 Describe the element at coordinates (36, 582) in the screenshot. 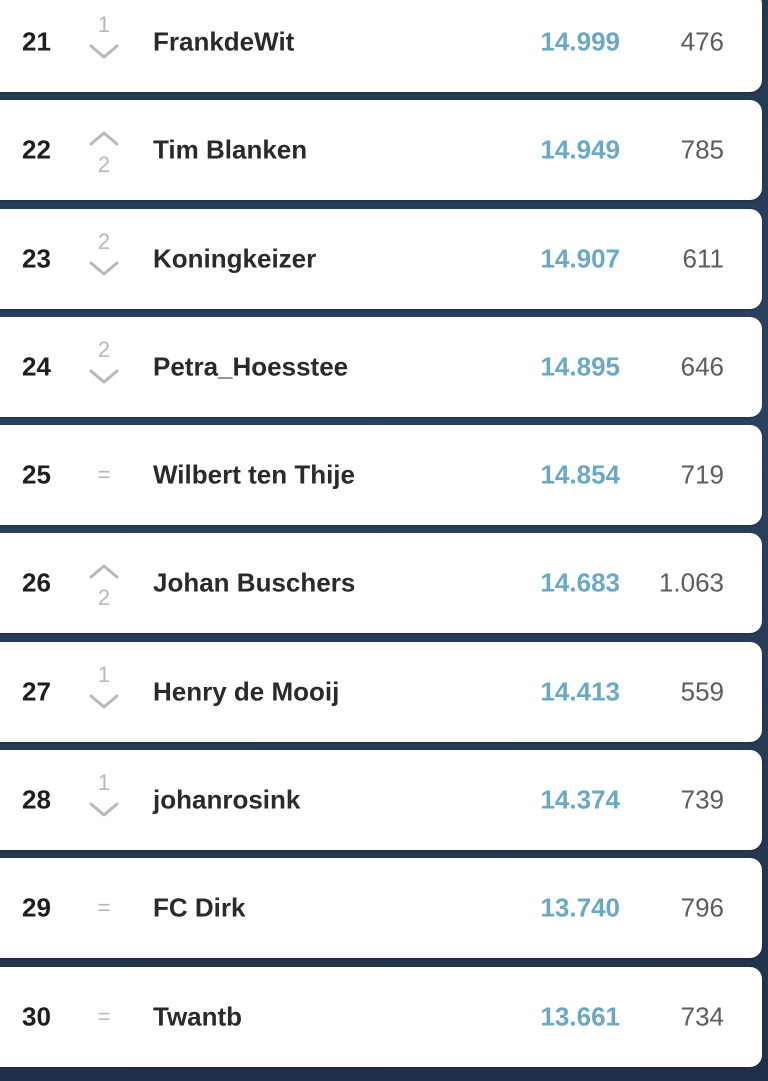

I see `rank-number: 26` at that location.